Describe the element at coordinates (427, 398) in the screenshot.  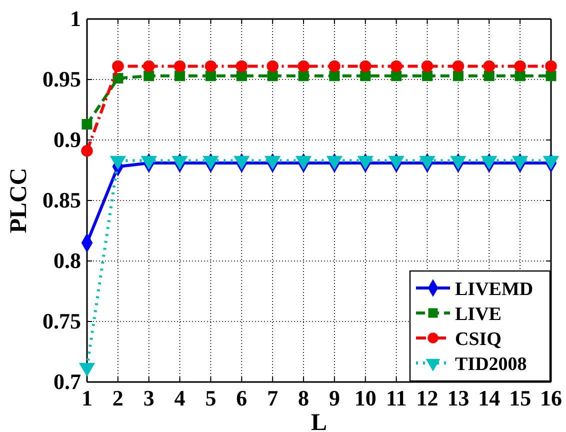
I see `x-tick-label: 12` at that location.